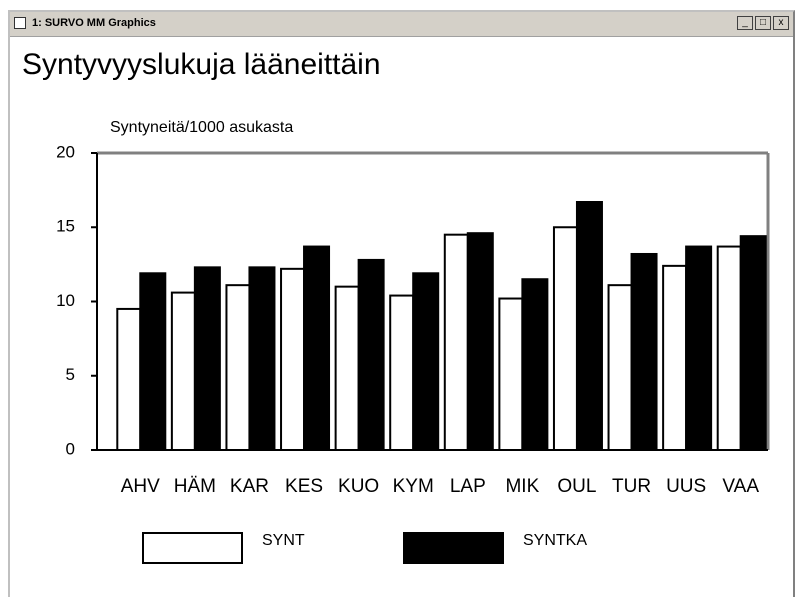 The image size is (802, 597). Describe the element at coordinates (94, 23) in the screenshot. I see `window-title: 1: SURVO MM Graphics` at that location.